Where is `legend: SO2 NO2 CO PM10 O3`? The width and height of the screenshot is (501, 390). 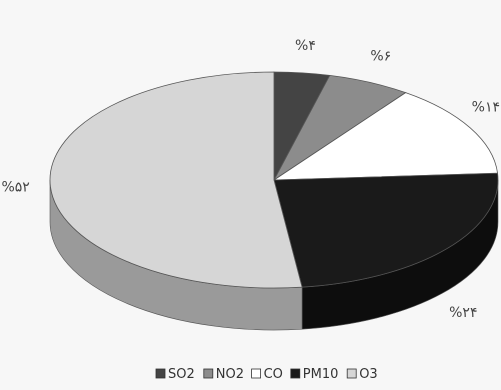 legend: SO2 NO2 CO PM10 O3 is located at coordinates (266, 374).